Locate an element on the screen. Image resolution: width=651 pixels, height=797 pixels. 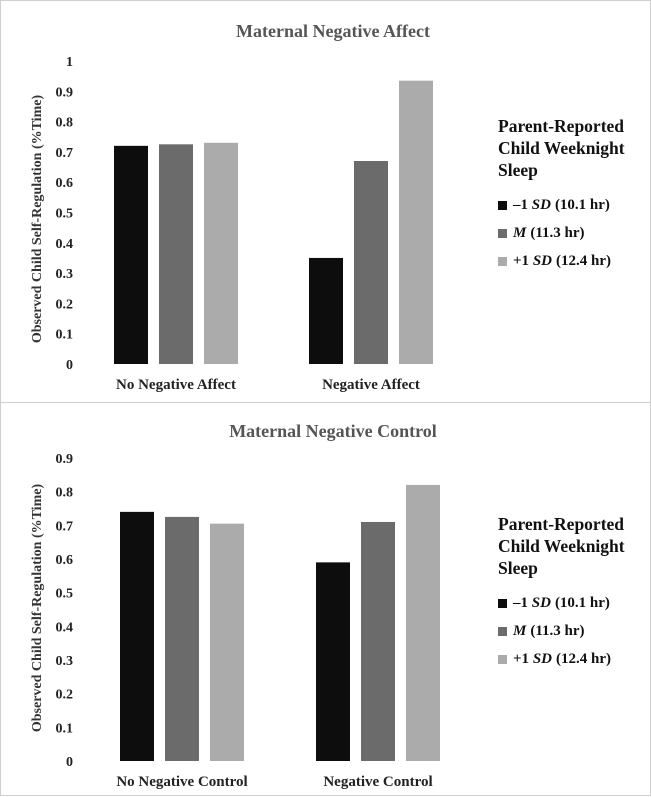
y-ticks: 0 0.1 0.2 0.3 0.4 0.5 0.6 0.7 0.8 0.9 is located at coordinates (65, 611).